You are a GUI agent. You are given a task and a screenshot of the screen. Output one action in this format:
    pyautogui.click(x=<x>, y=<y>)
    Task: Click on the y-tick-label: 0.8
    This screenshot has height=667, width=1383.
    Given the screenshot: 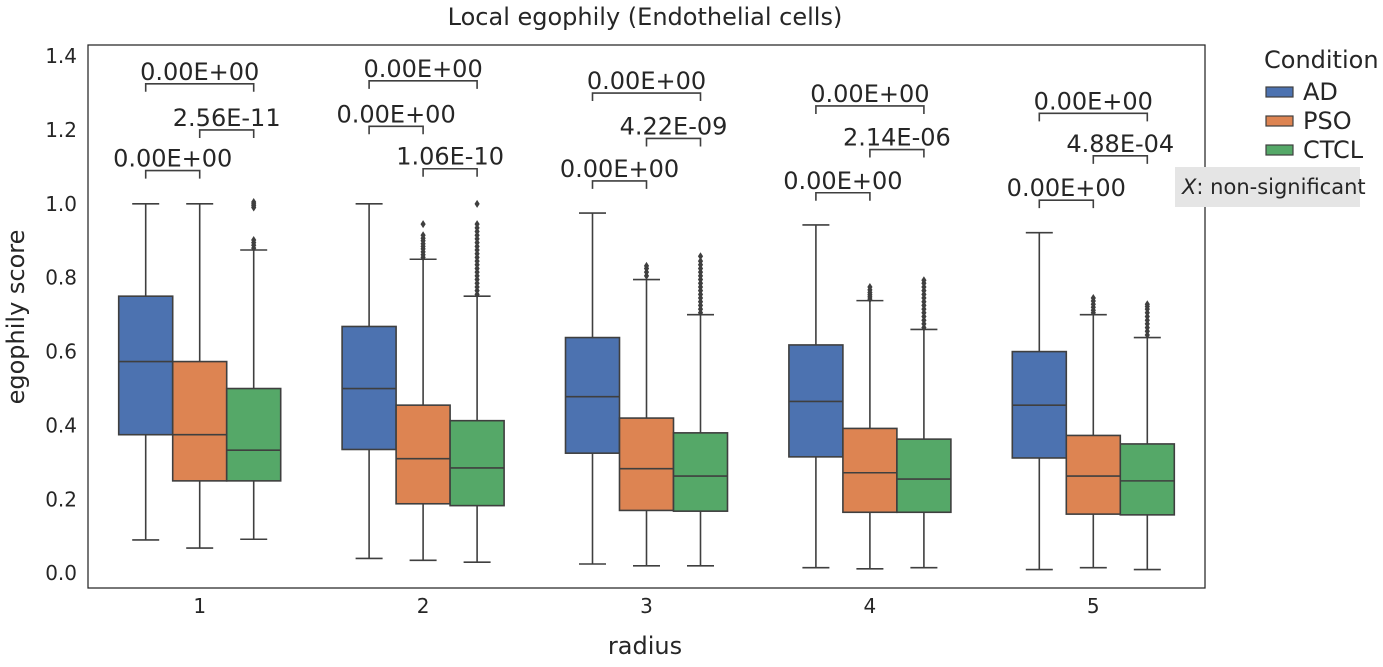 What is the action you would take?
    pyautogui.click(x=61, y=278)
    